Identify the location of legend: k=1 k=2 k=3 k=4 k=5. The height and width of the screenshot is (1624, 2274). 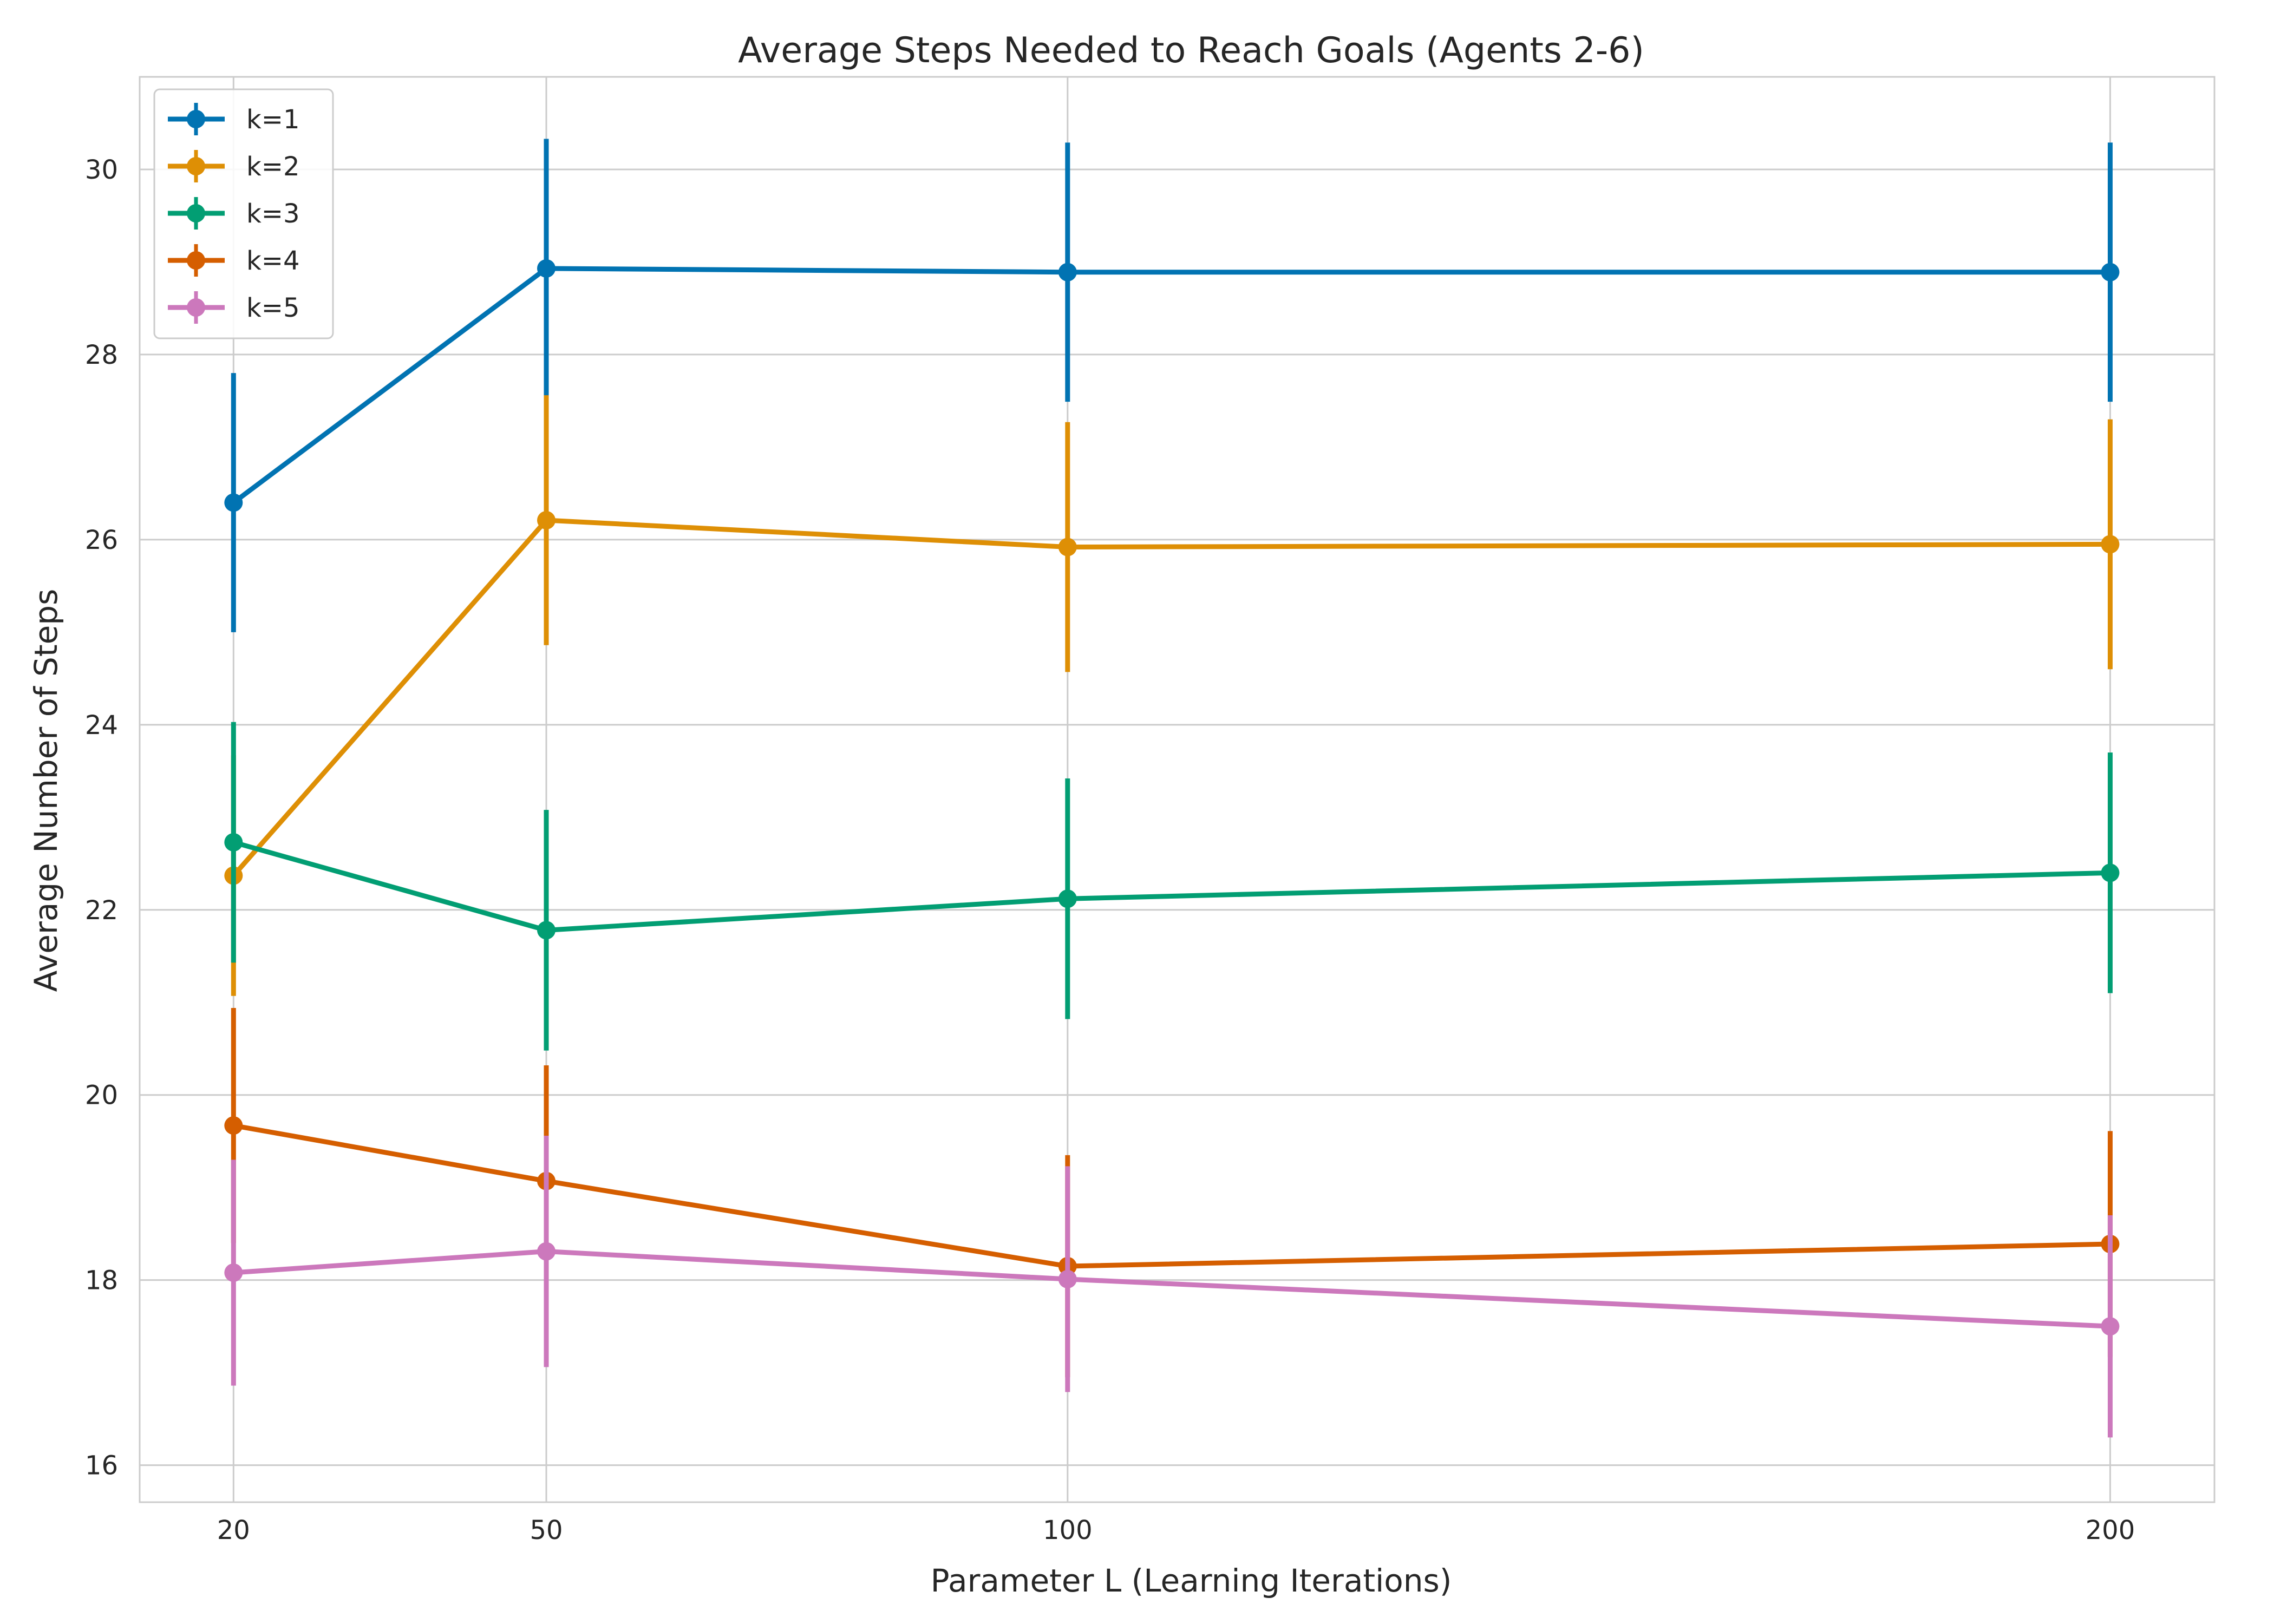
(244, 214).